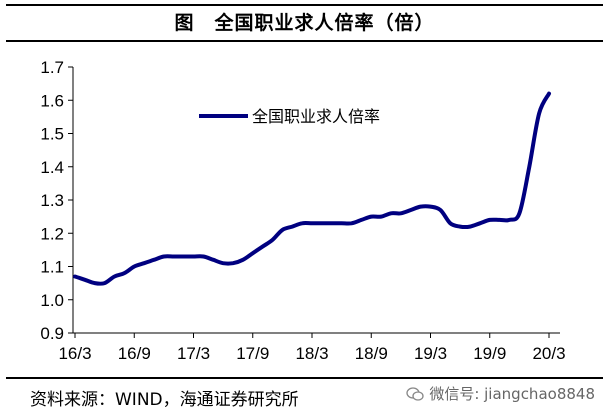 Image resolution: width=609 pixels, height=415 pixels. What do you see at coordinates (134, 353) in the screenshot?
I see `x-tick-label: 16/9` at bounding box center [134, 353].